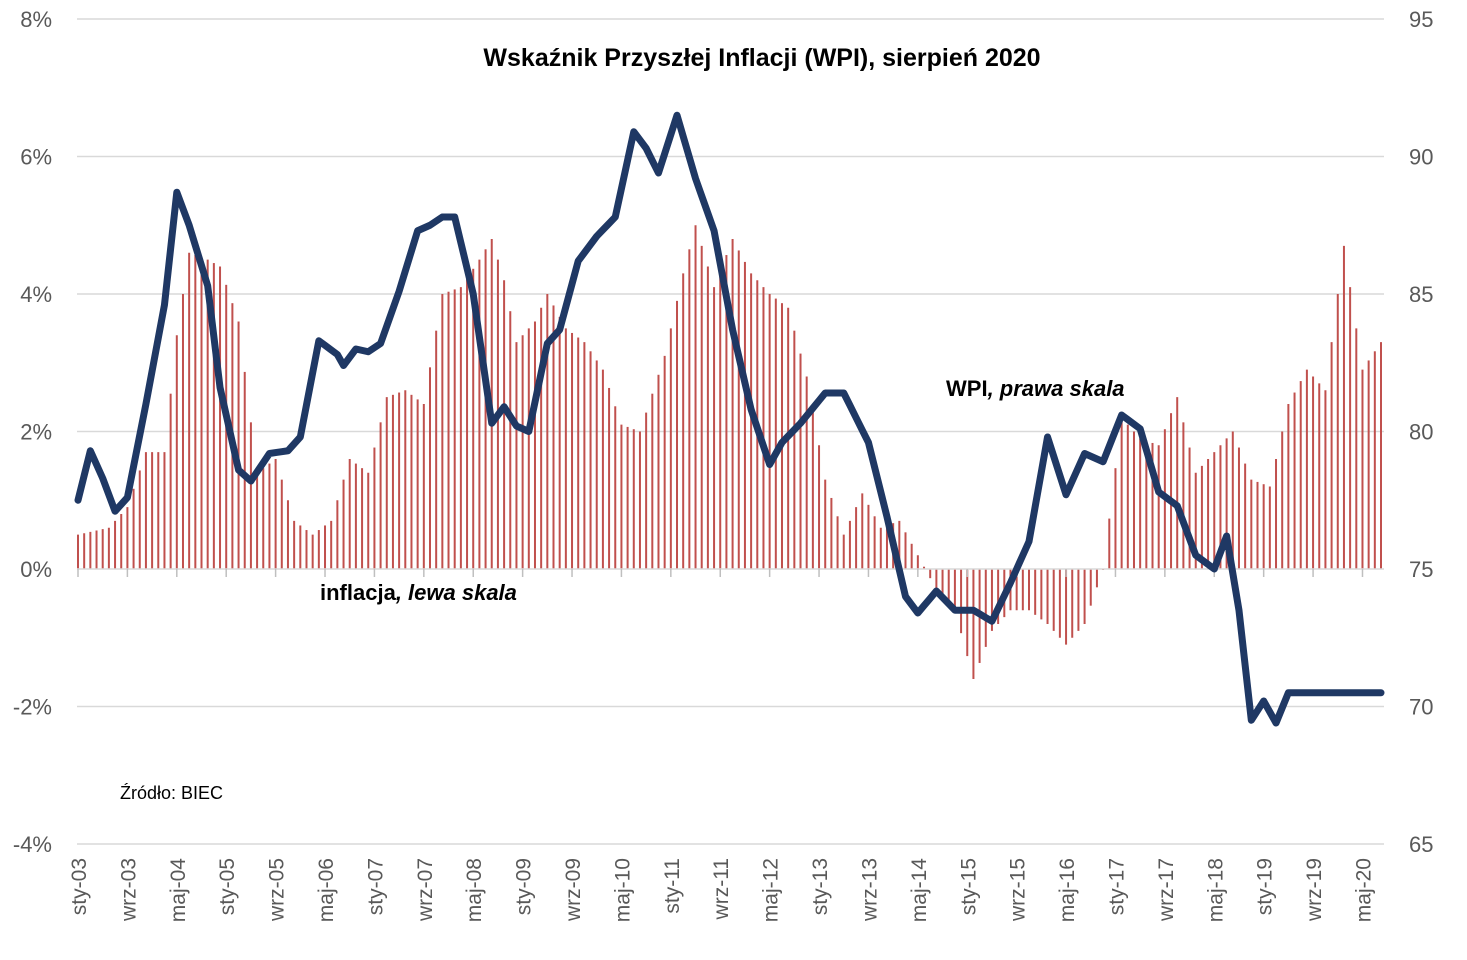 The image size is (1467, 960). I want to click on x-axis-tick-label: sty-15, so click(968, 886).